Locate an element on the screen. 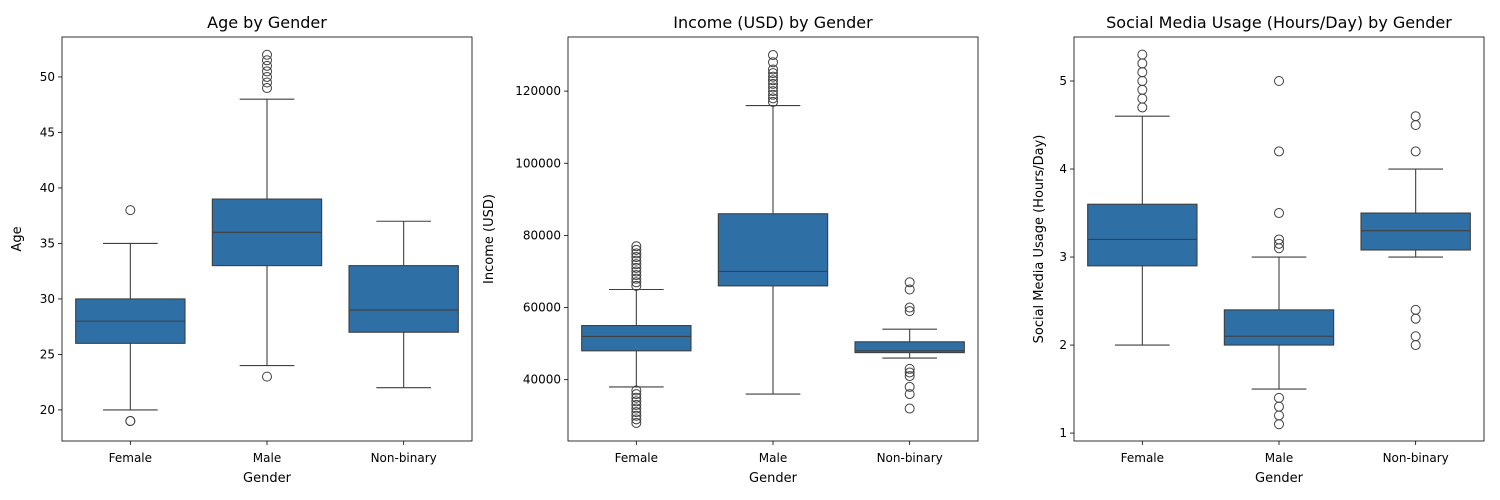 This screenshot has height=500, width=1500. chart-title: Age by Gender is located at coordinates (267, 22).